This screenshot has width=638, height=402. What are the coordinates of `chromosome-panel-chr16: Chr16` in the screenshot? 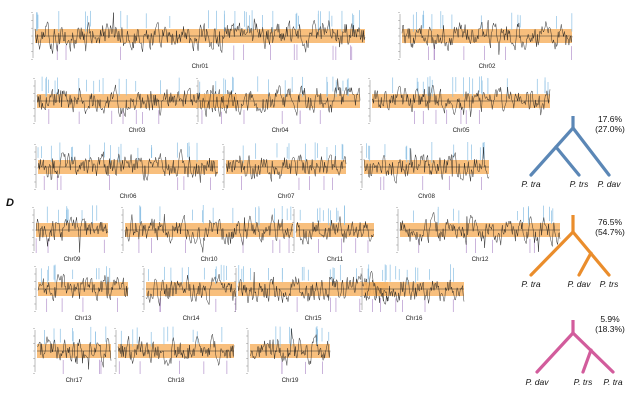 It's located at (412, 293).